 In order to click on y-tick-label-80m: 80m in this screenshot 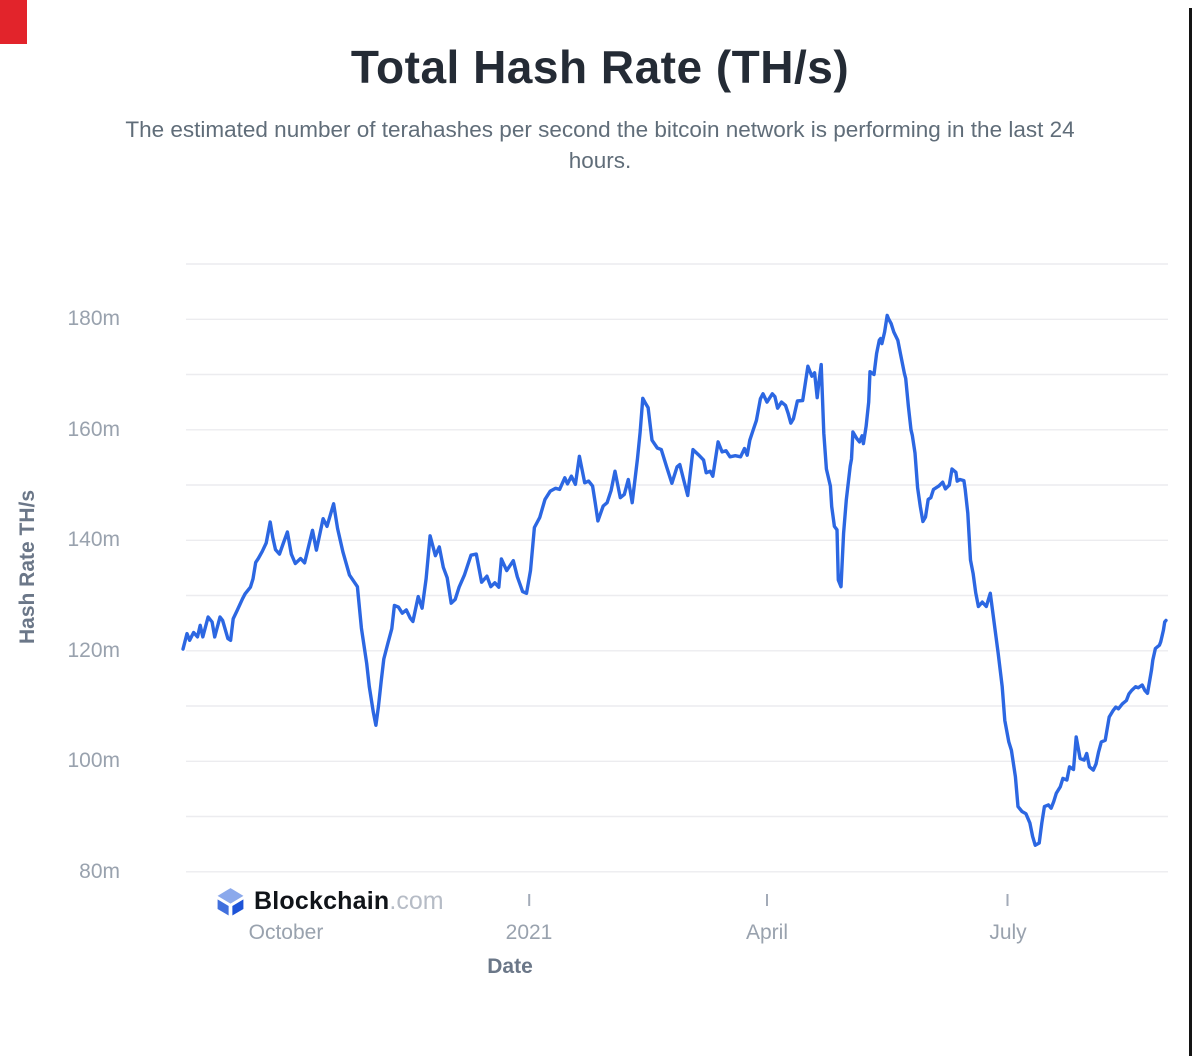, I will do `click(99, 871)`.